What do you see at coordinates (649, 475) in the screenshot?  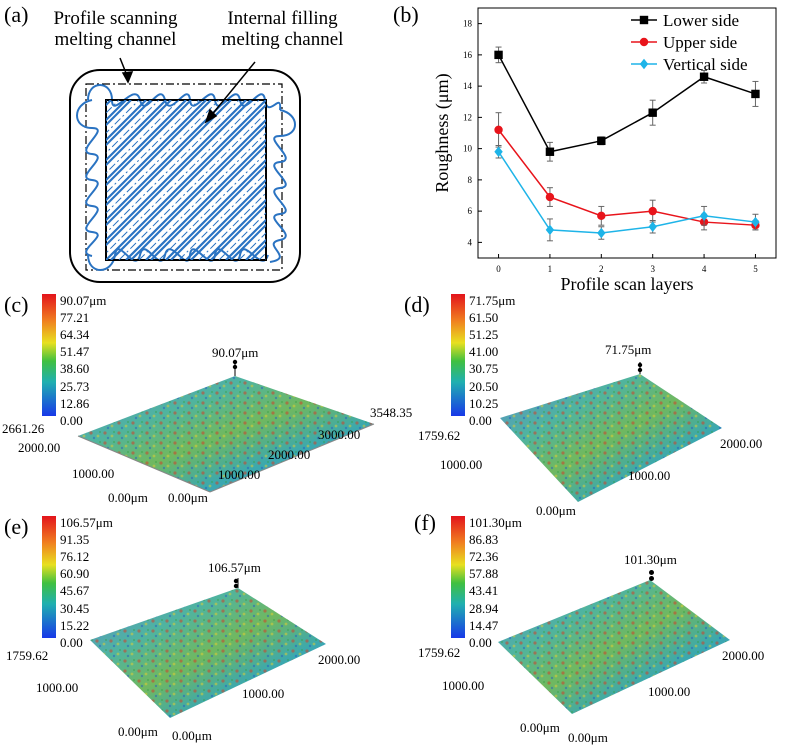 I see `axis-d-right-mid: 1000.00` at bounding box center [649, 475].